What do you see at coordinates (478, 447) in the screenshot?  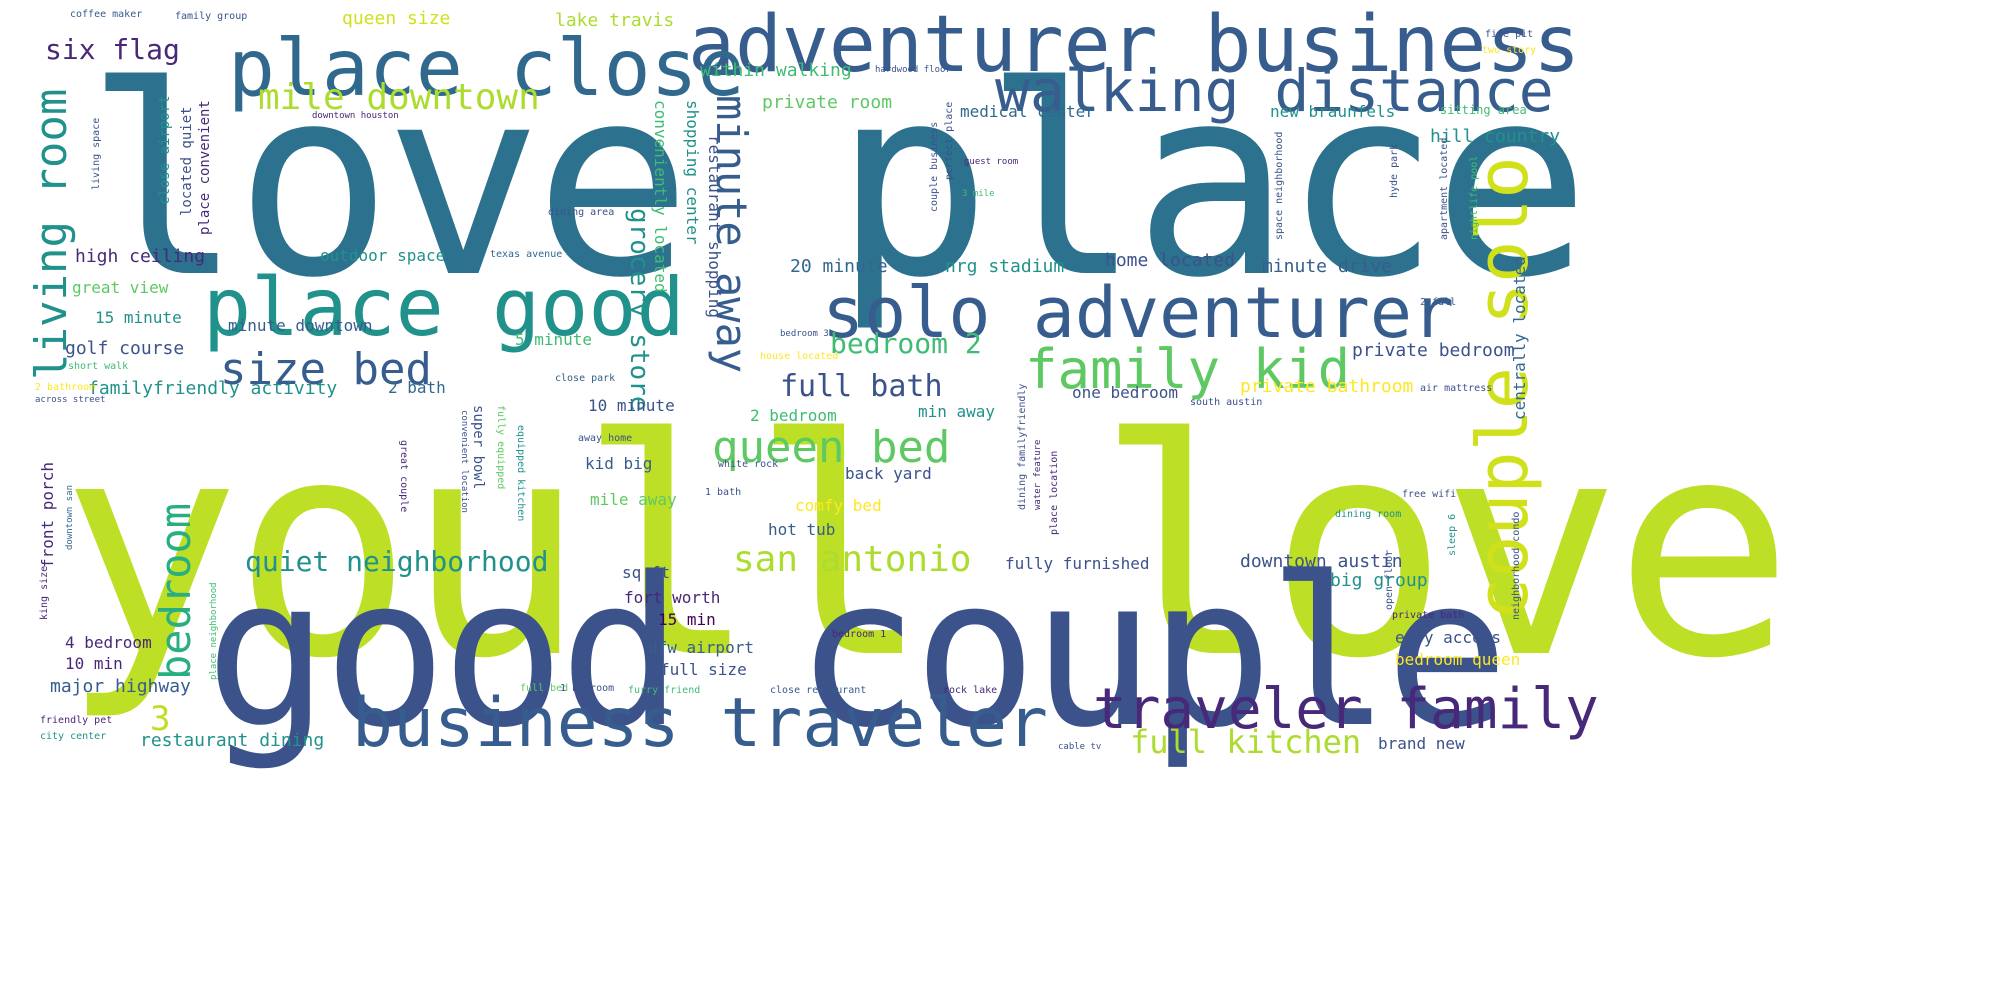 I see `word-super-bowl: super bowl` at bounding box center [478, 447].